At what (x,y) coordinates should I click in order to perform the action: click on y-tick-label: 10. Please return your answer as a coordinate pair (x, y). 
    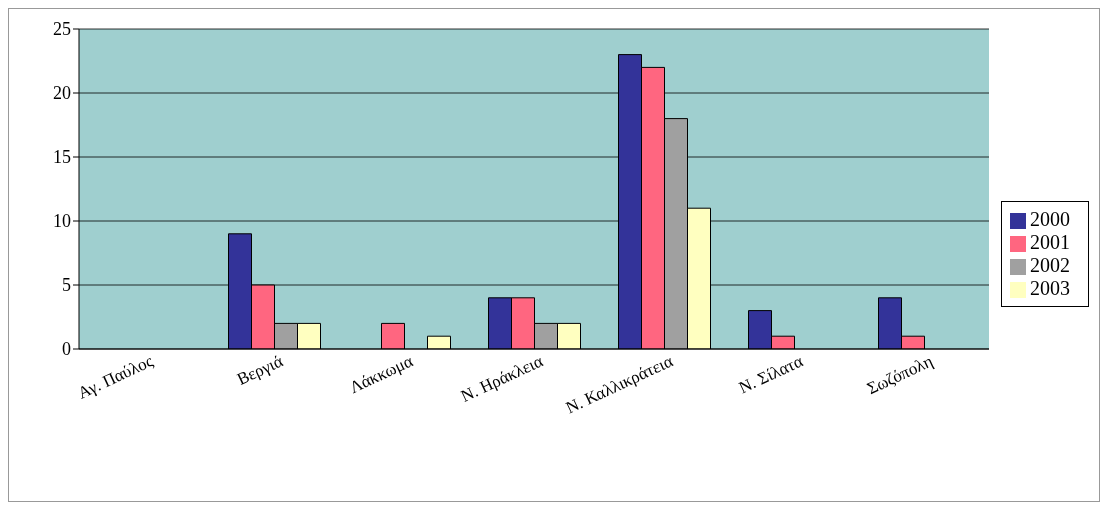
    Looking at the image, I should click on (62, 221).